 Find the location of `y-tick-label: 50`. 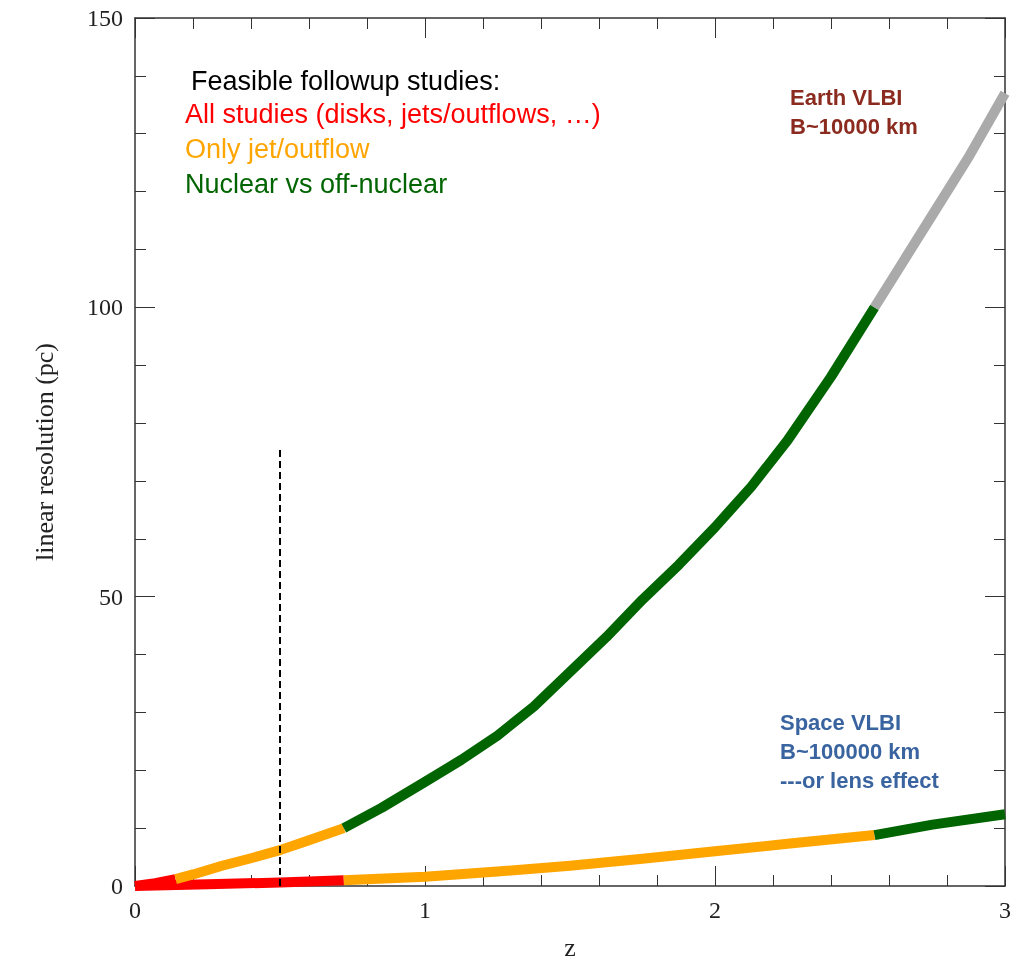

y-tick-label: 50 is located at coordinates (111, 596).